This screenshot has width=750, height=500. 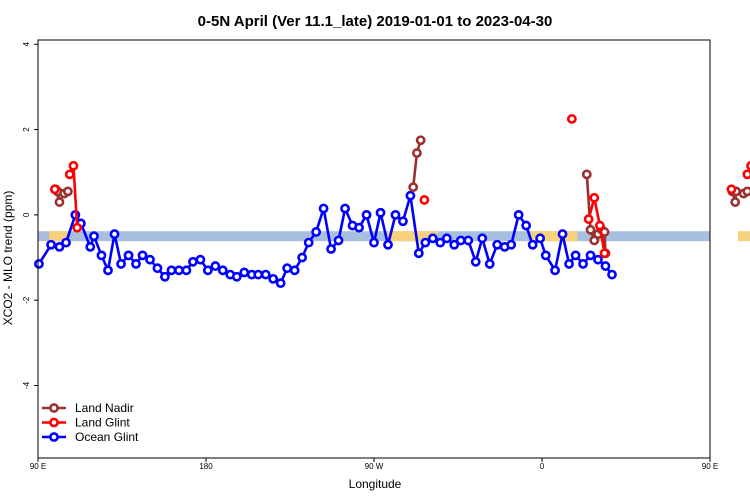 I want to click on legend-item-ocean-glint: Ocean Glint, so click(x=90, y=437).